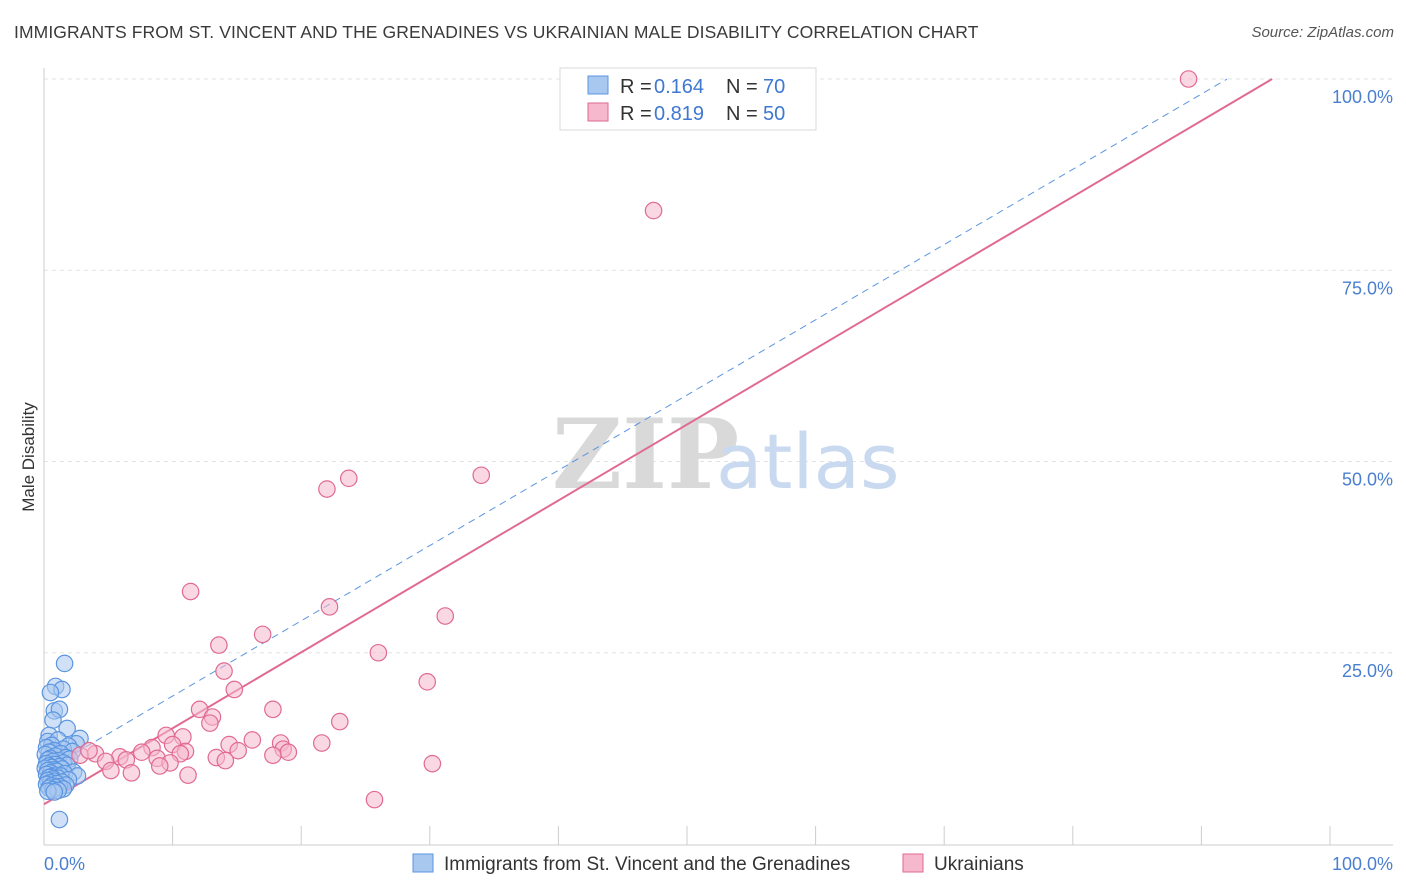  Describe the element at coordinates (979, 864) in the screenshot. I see `bottom-legend-label-ukrainians: Ukrainians` at that location.